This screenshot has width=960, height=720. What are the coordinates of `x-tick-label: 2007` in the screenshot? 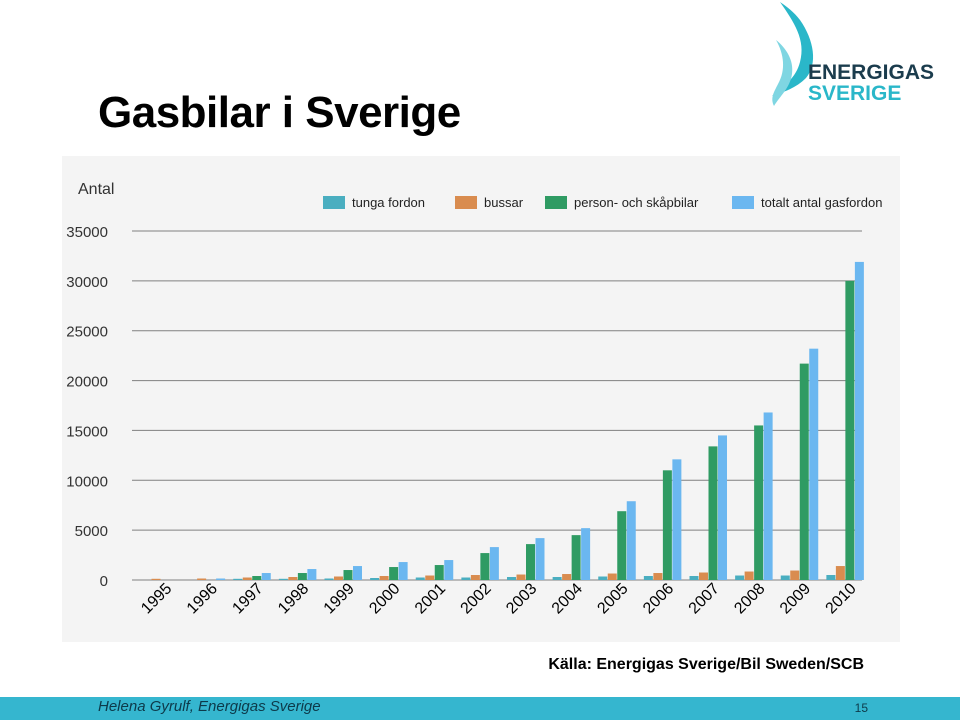 It's located at (704, 598).